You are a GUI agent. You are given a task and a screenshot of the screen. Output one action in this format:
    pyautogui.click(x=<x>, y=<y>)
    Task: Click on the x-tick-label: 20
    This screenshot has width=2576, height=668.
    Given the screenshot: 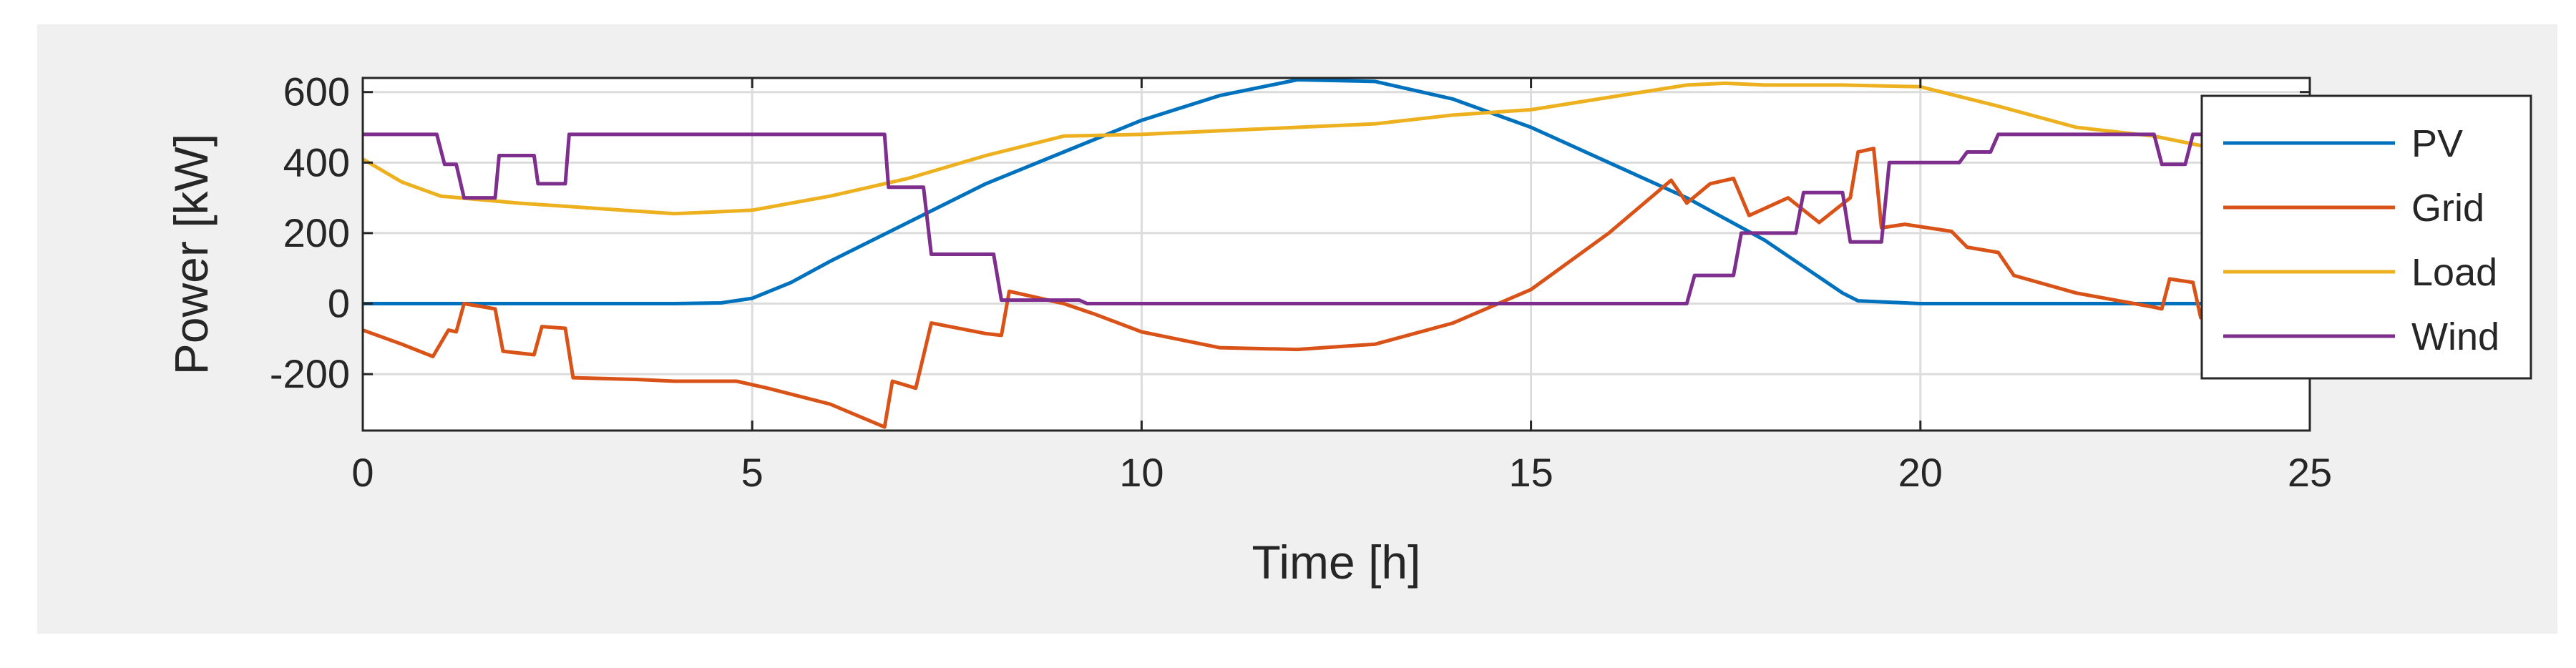 What is the action you would take?
    pyautogui.click(x=1920, y=472)
    